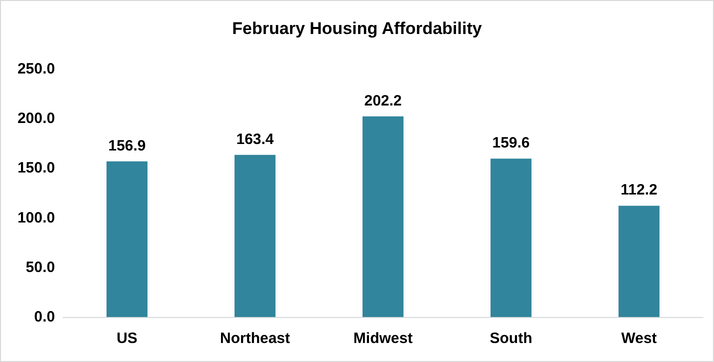 This screenshot has height=362, width=714. Describe the element at coordinates (40, 267) in the screenshot. I see `y-tick-label: 50.0` at that location.